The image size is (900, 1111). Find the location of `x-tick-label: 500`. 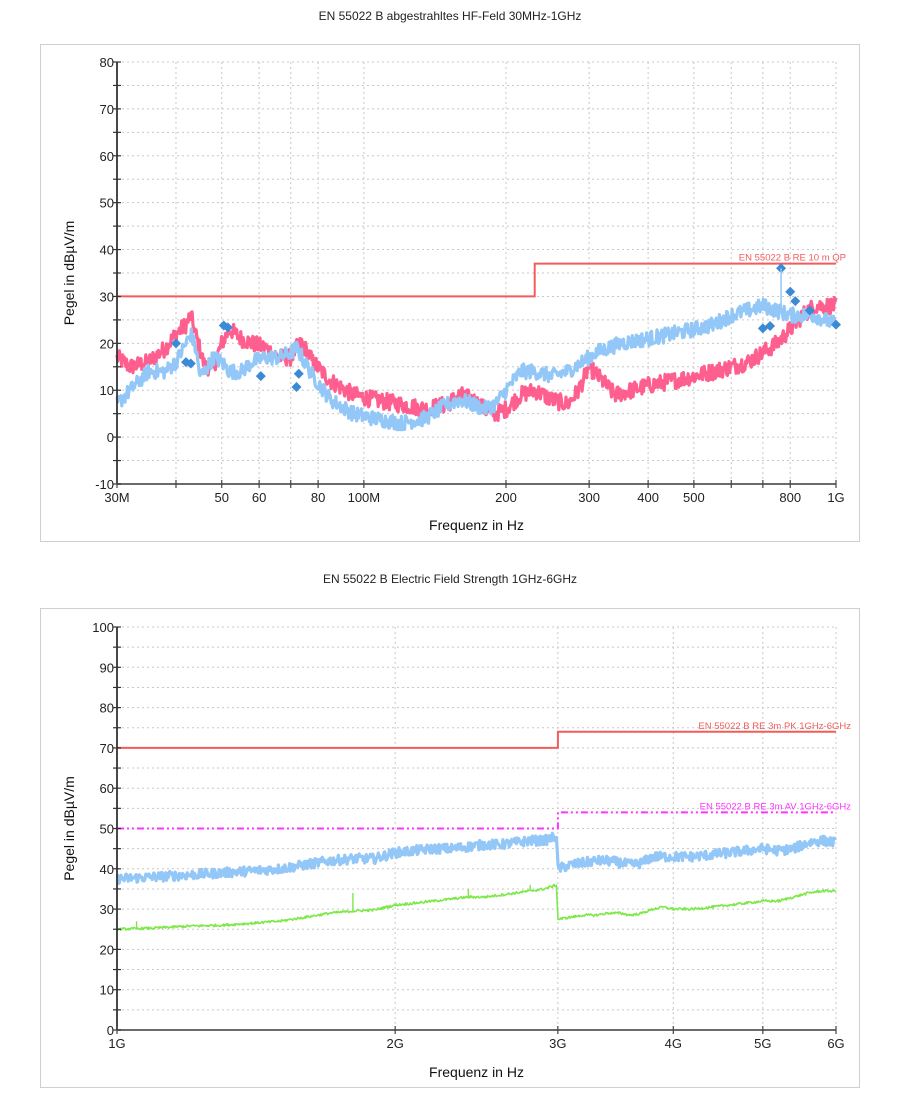

x-tick-label: 500 is located at coordinates (694, 497).